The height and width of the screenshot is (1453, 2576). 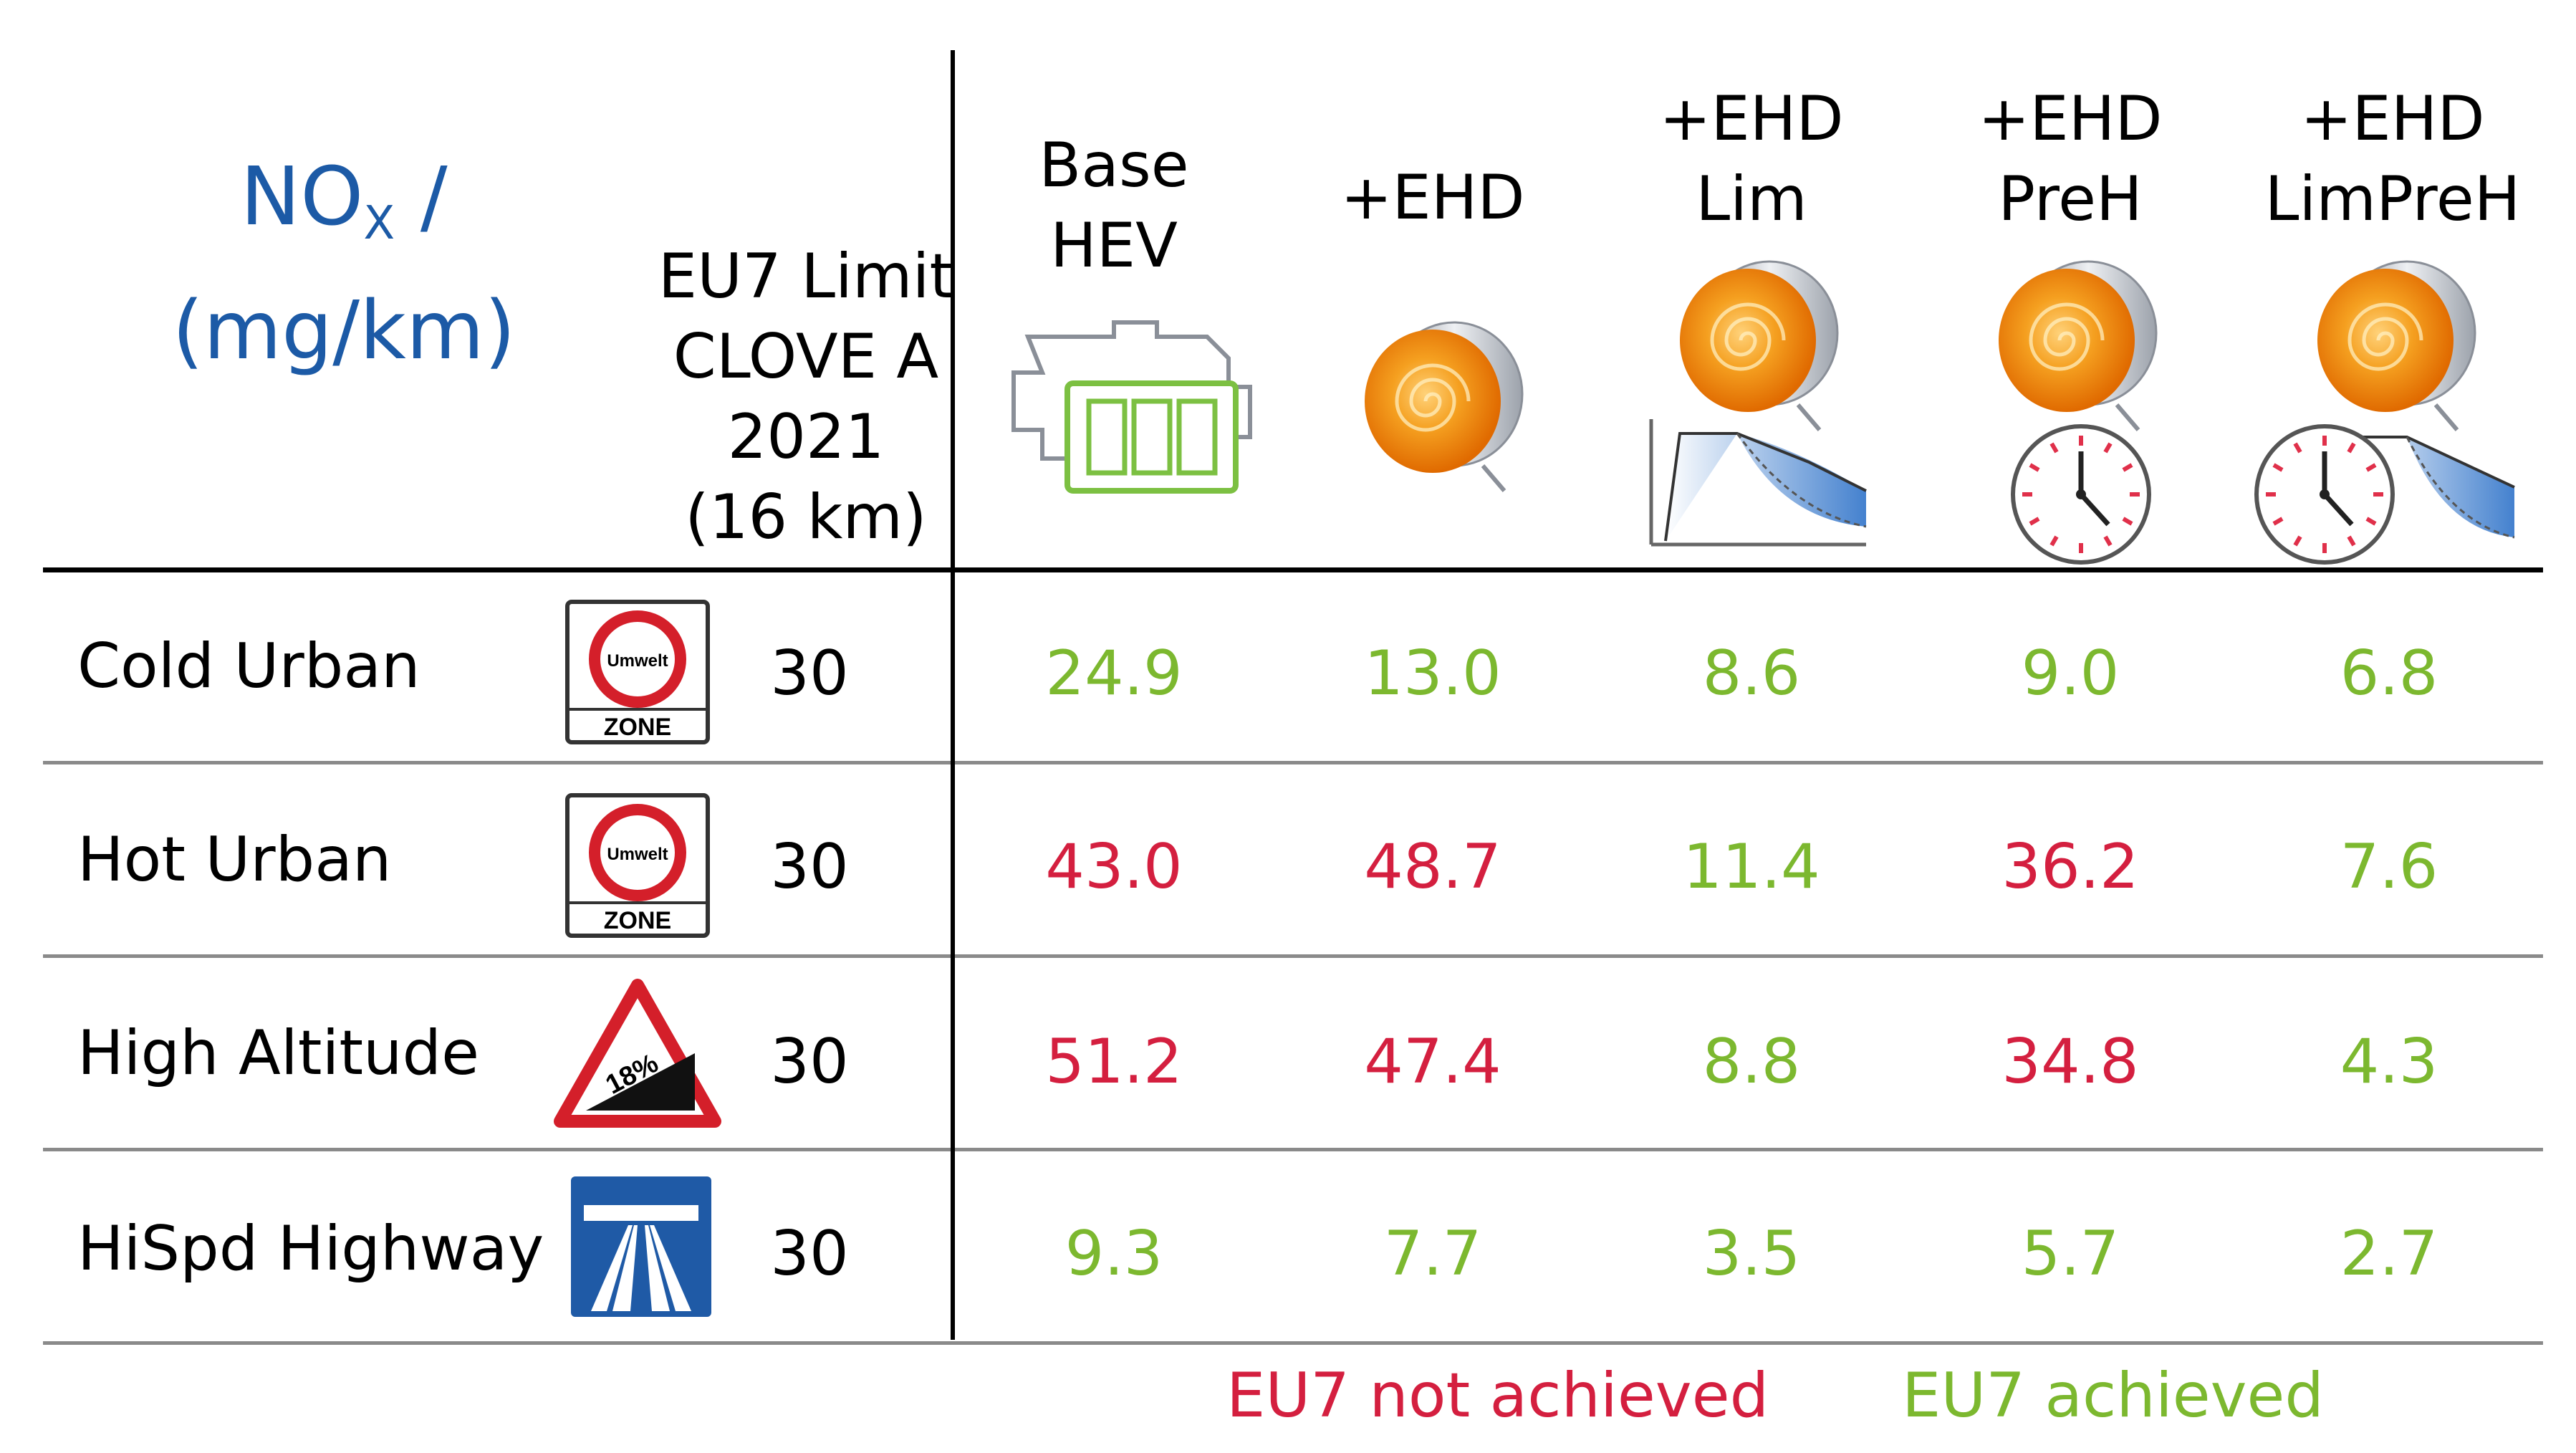 I want to click on value-cell: 48.7, so click(x=1433, y=867).